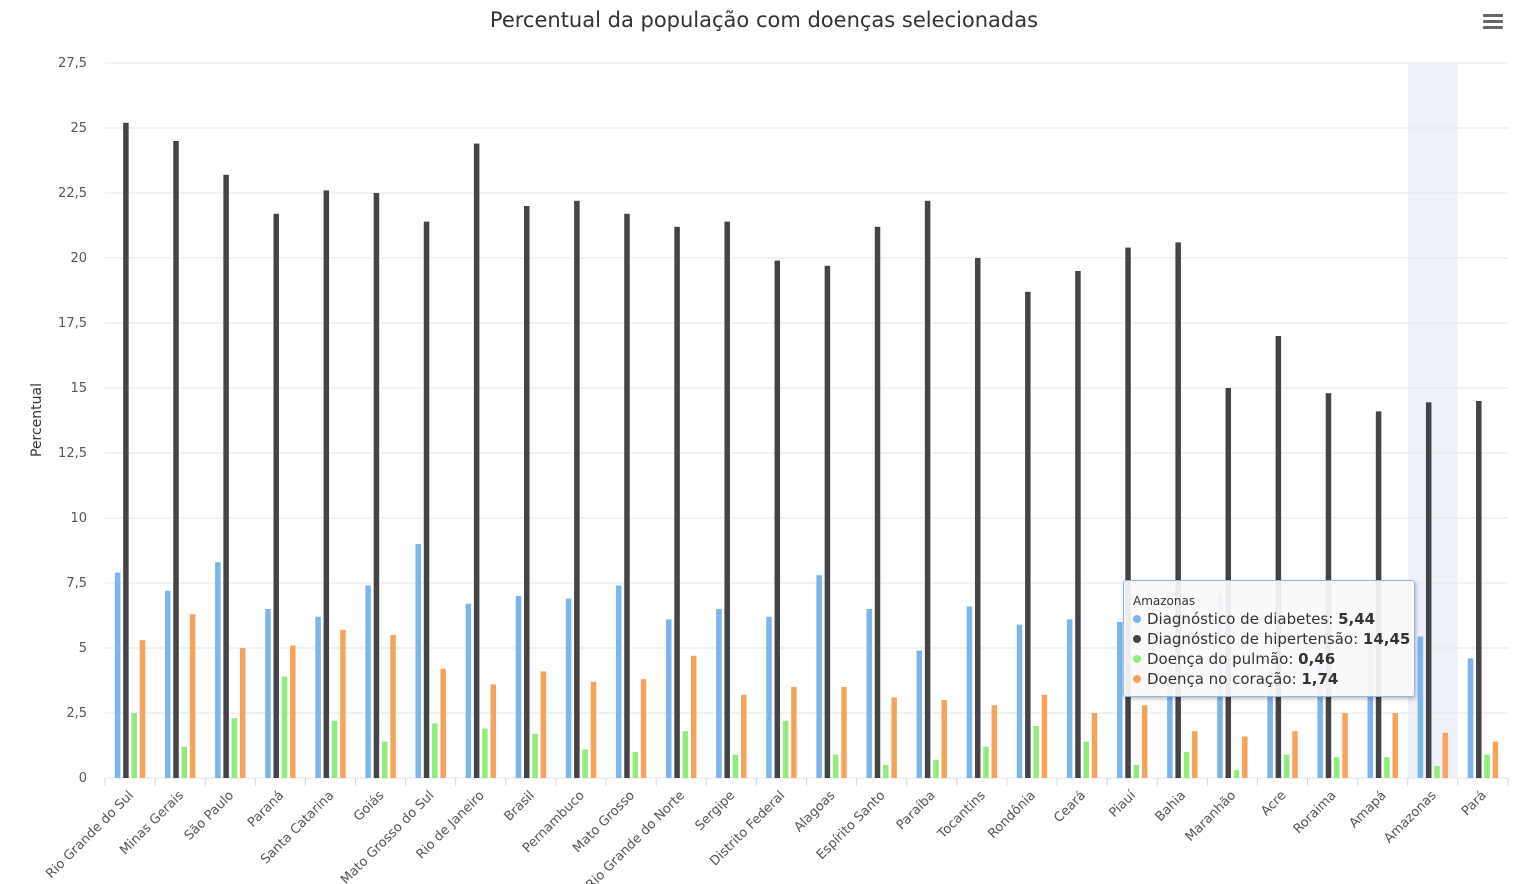  I want to click on hamburger-menu-icon, so click(1493, 24).